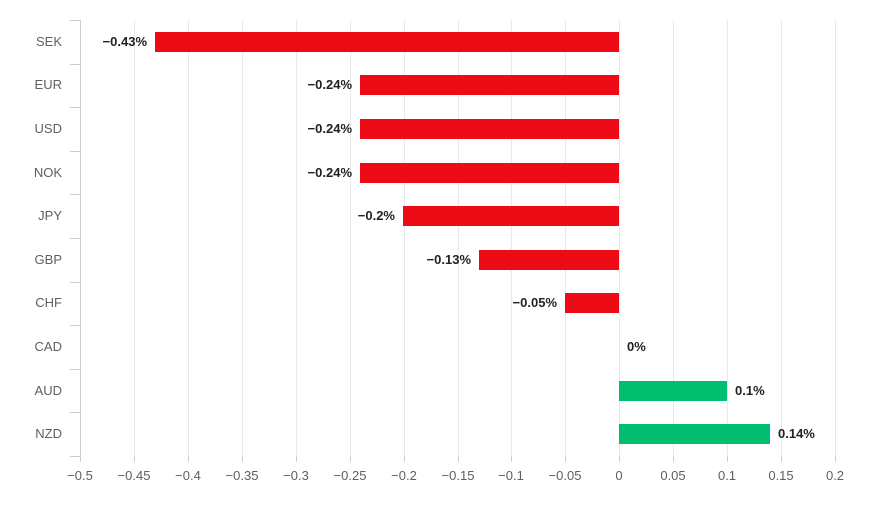  Describe the element at coordinates (619, 475) in the screenshot. I see `x-tick-label: 0` at that location.